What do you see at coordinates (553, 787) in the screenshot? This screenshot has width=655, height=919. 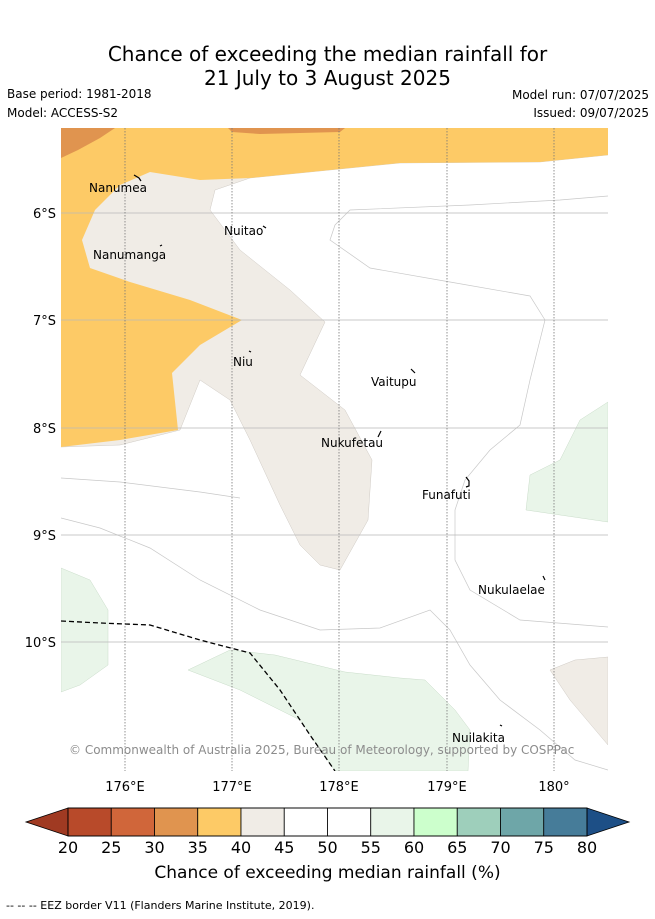 I see `lon-label: 180°` at bounding box center [553, 787].